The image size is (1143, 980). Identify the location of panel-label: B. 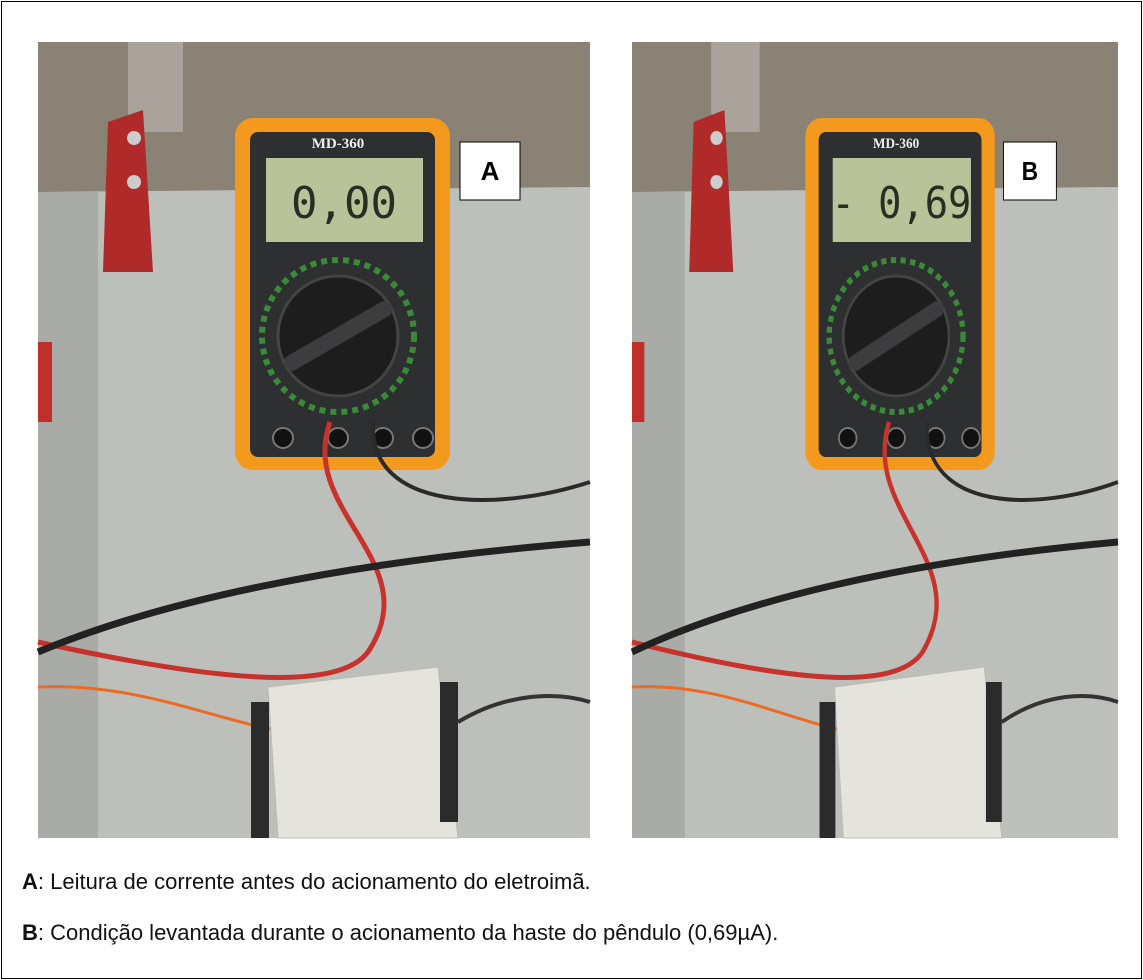
(1030, 172).